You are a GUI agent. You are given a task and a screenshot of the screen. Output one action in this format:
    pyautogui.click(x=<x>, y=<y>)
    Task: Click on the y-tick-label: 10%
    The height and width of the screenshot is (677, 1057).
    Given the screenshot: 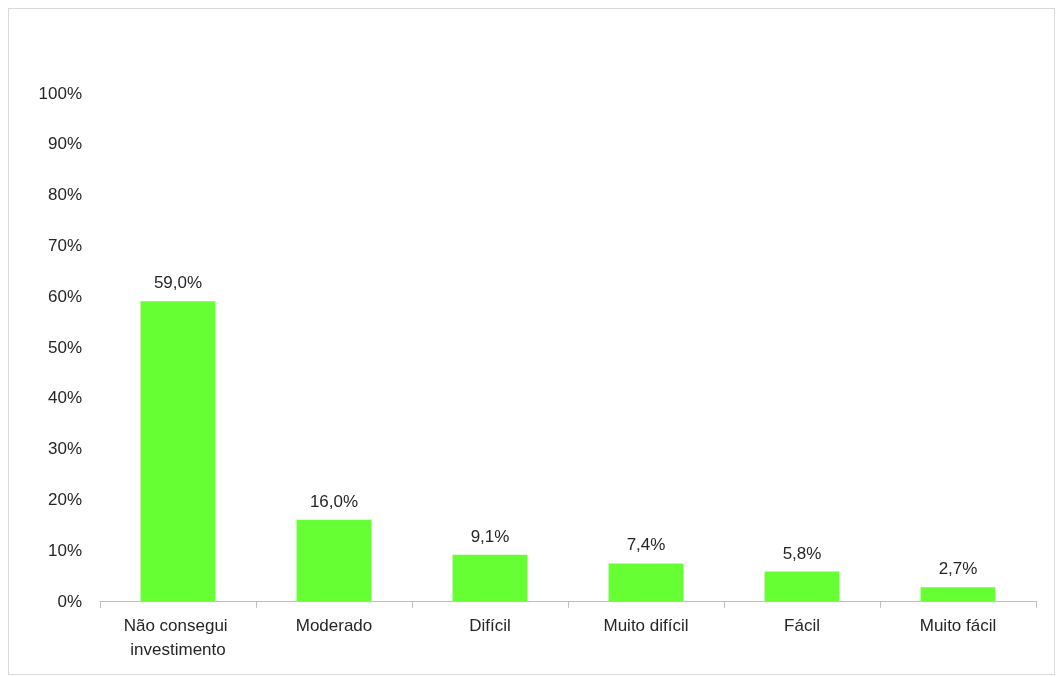 What is the action you would take?
    pyautogui.click(x=64, y=550)
    